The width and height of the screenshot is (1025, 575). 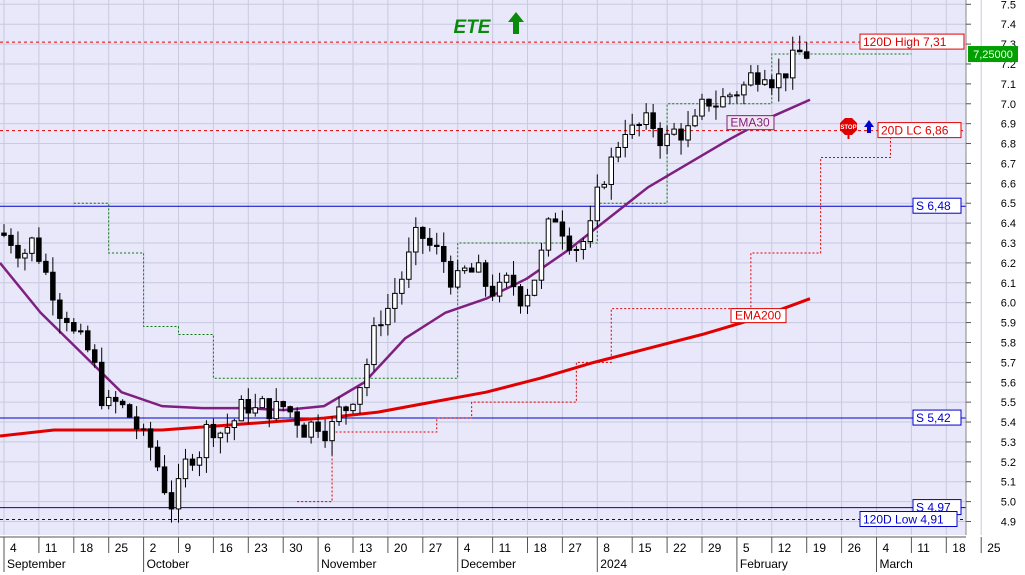 I want to click on y-tick-label: 6.5, so click(x=1008, y=204).